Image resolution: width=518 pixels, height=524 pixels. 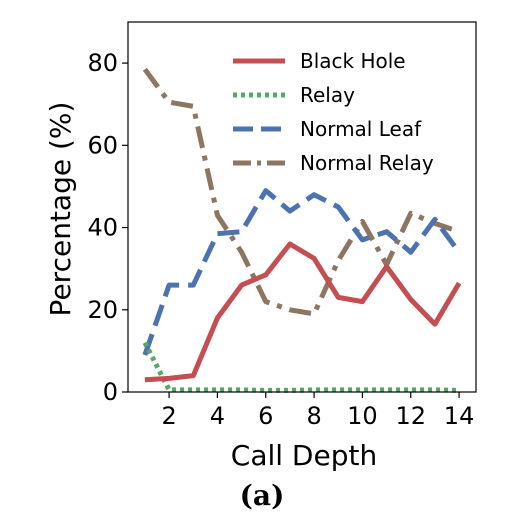 I want to click on figure-caption: (a), so click(x=262, y=495).